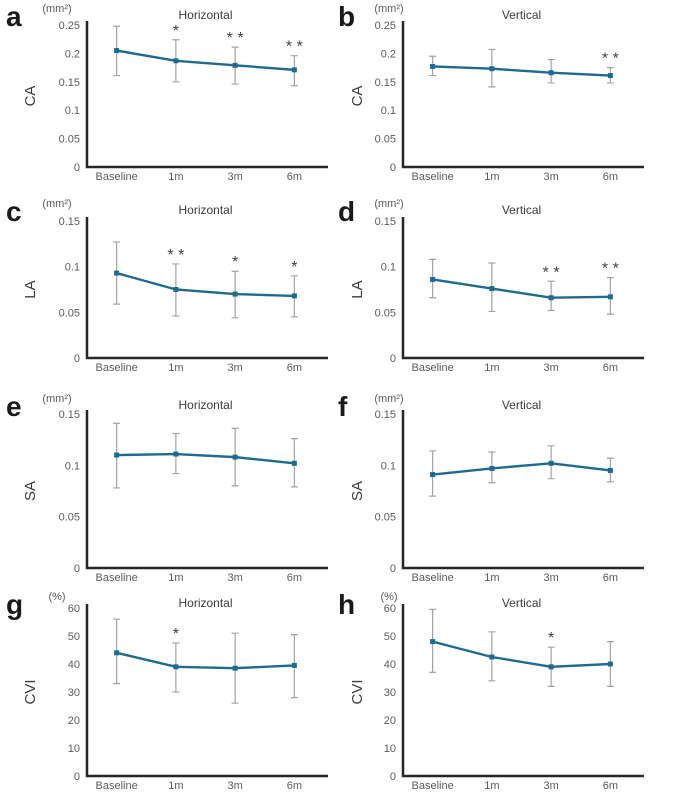 The image size is (677, 793). I want to click on y-axis-label: CA, so click(357, 96).